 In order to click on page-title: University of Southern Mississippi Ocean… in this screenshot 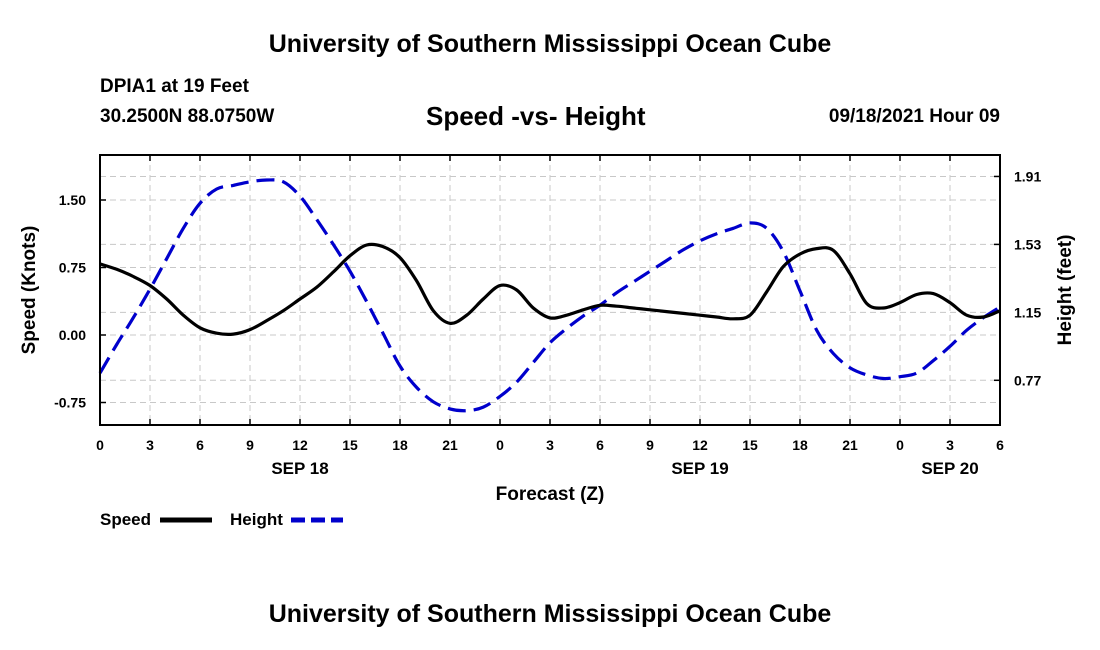, I will do `click(550, 44)`.